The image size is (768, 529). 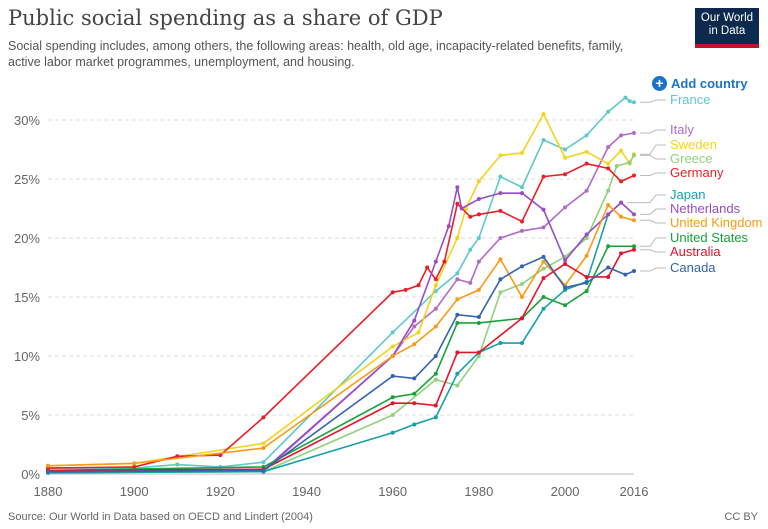 What do you see at coordinates (690, 99) in the screenshot?
I see `legend-label: France` at bounding box center [690, 99].